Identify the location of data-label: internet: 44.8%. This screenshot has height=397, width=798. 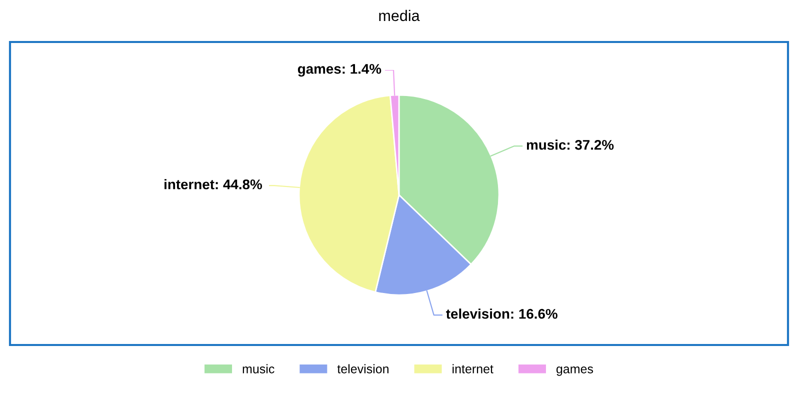
(213, 184).